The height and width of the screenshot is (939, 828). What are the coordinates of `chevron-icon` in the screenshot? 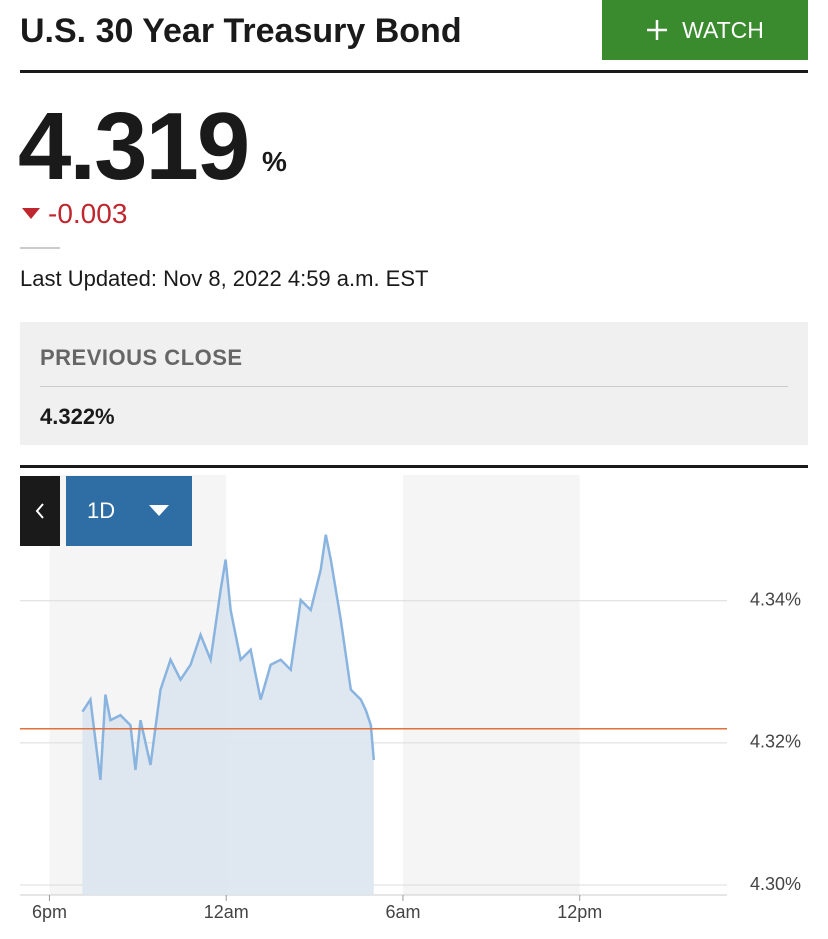 It's located at (39, 511).